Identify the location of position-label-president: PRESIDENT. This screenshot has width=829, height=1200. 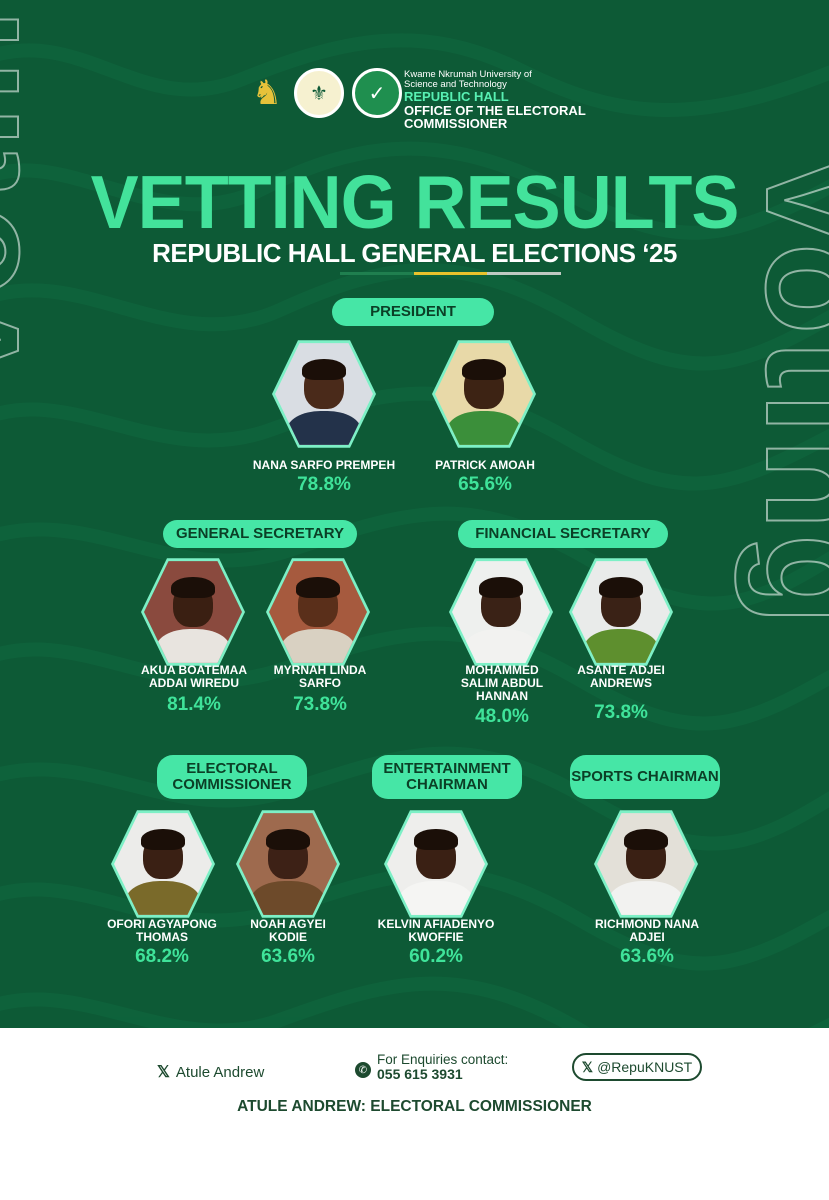
(413, 312).